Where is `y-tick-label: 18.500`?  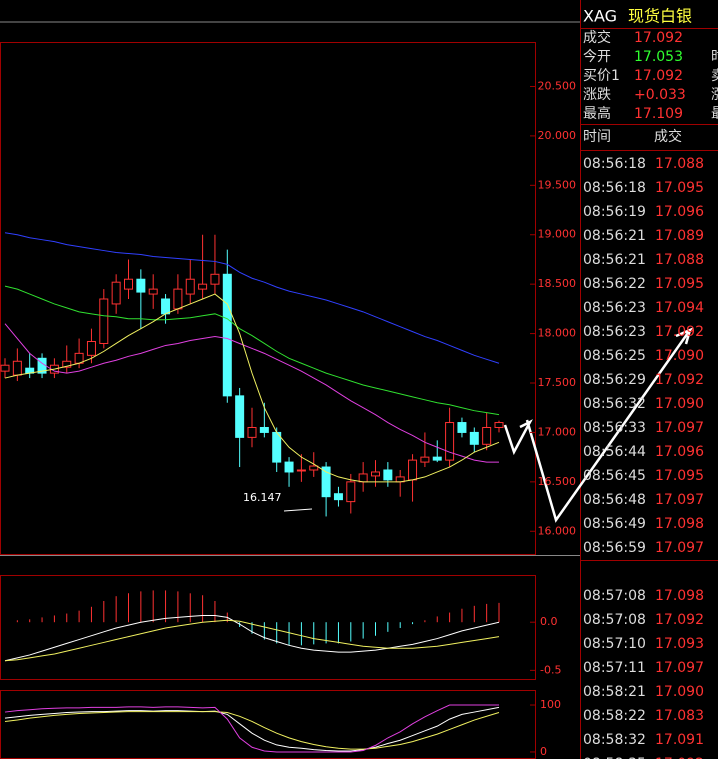
y-tick-label: 18.500 is located at coordinates (557, 283).